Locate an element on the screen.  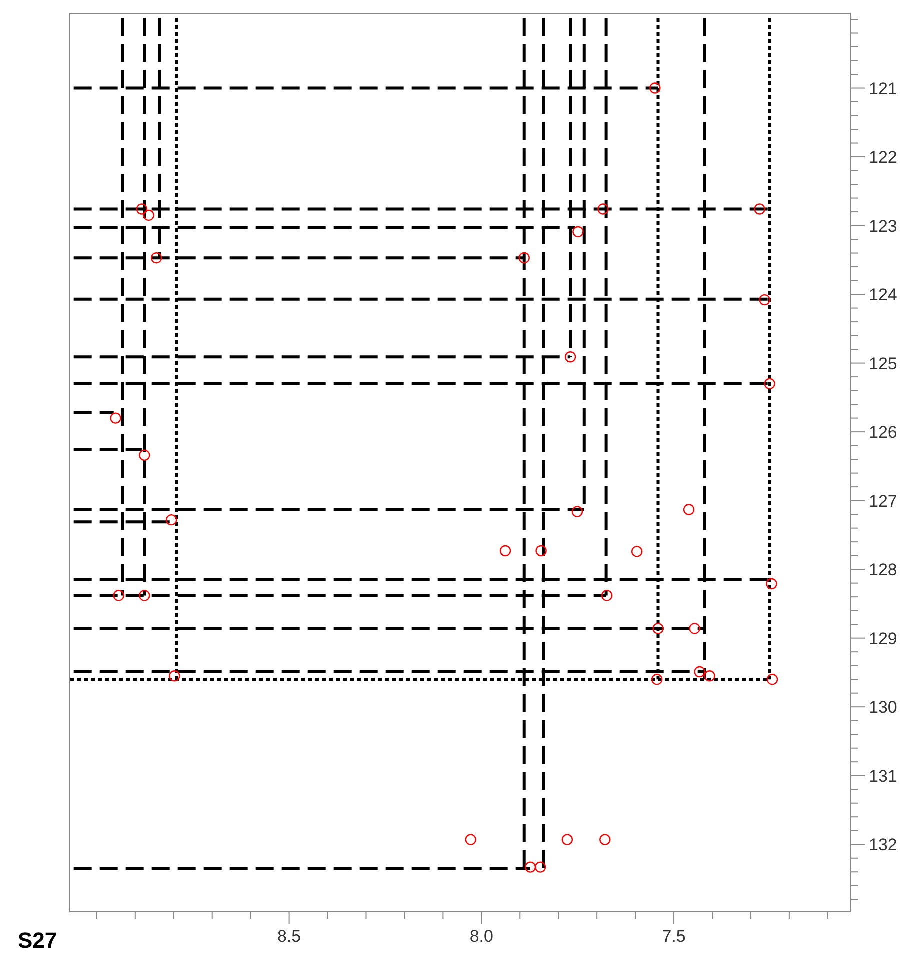
y-tick-label: 123 is located at coordinates (883, 226).